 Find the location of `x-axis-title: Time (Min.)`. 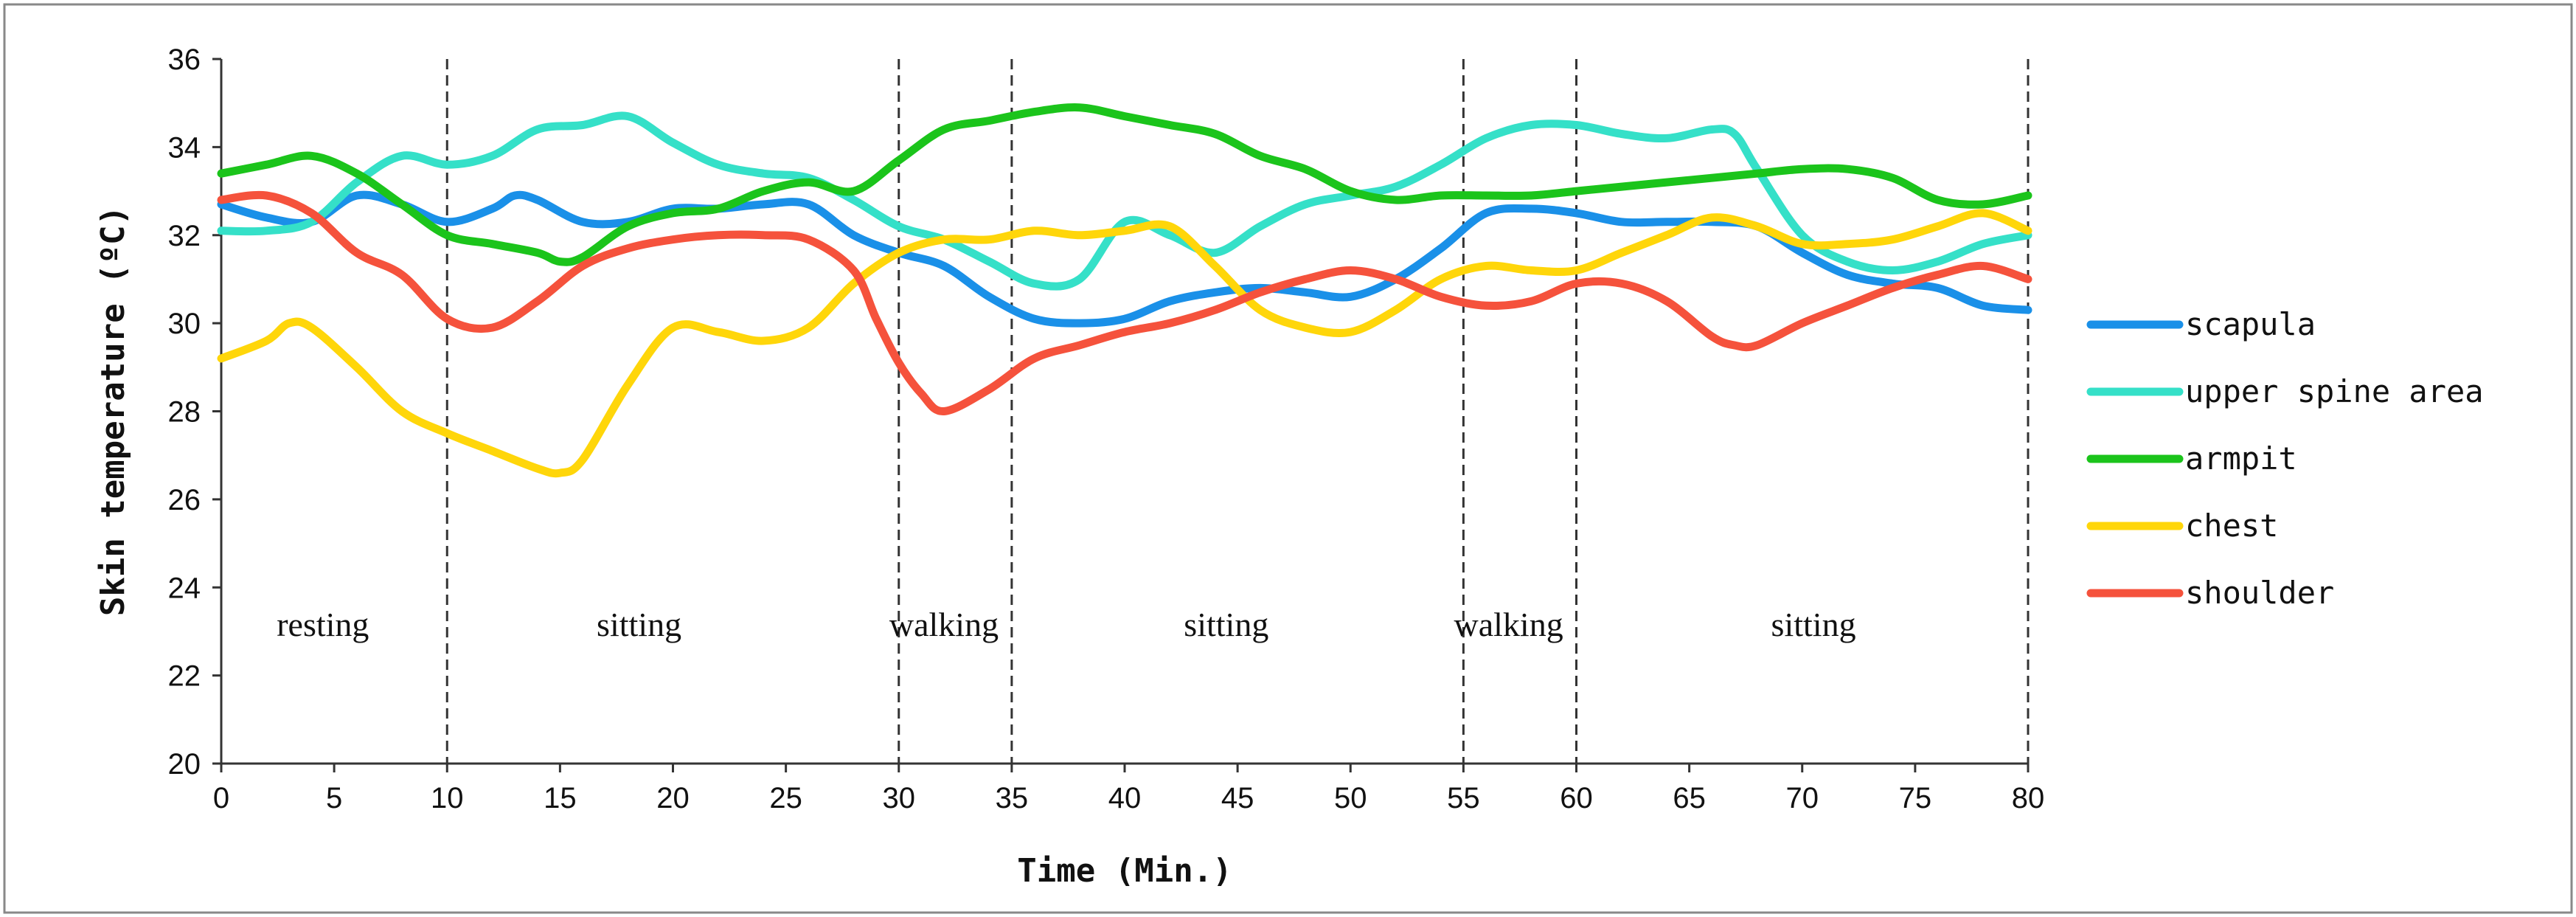

x-axis-title: Time (Min.) is located at coordinates (1124, 871).